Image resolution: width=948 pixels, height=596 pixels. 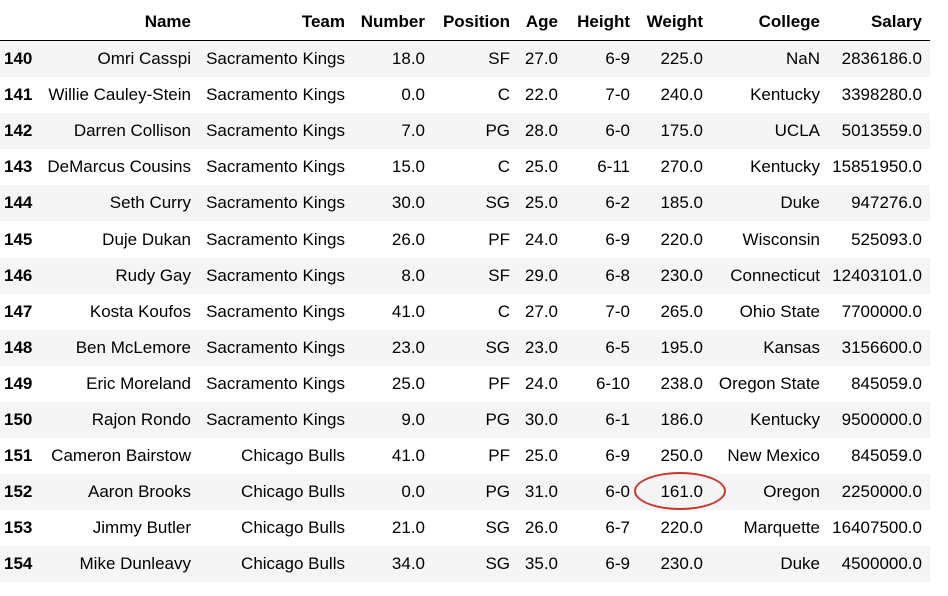 I want to click on cell-salary: 16407500.0, so click(x=877, y=528).